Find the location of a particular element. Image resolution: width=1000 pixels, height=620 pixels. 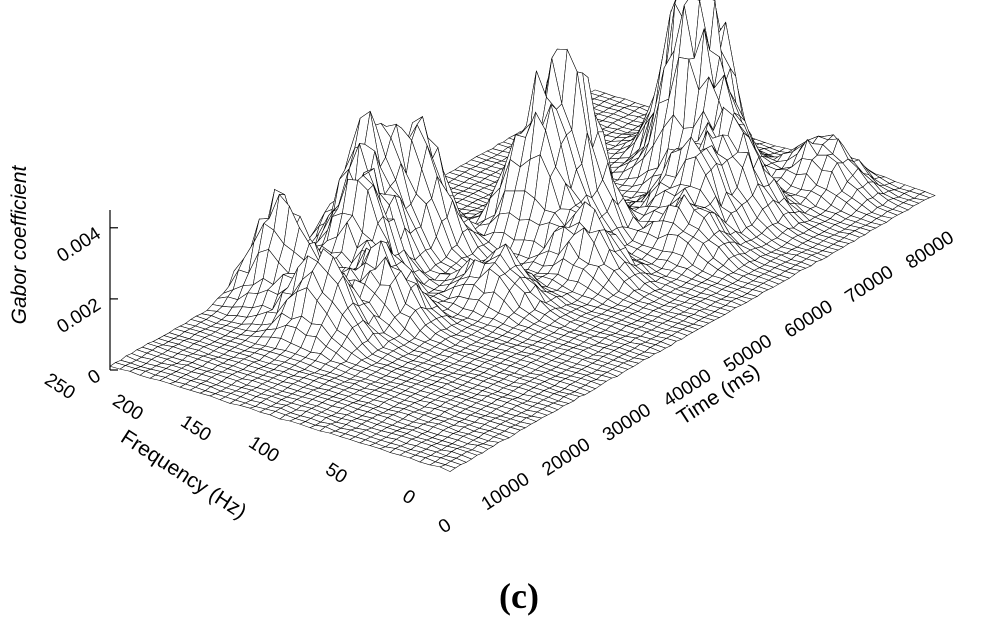

y-tick-label: 150 is located at coordinates (196, 428).